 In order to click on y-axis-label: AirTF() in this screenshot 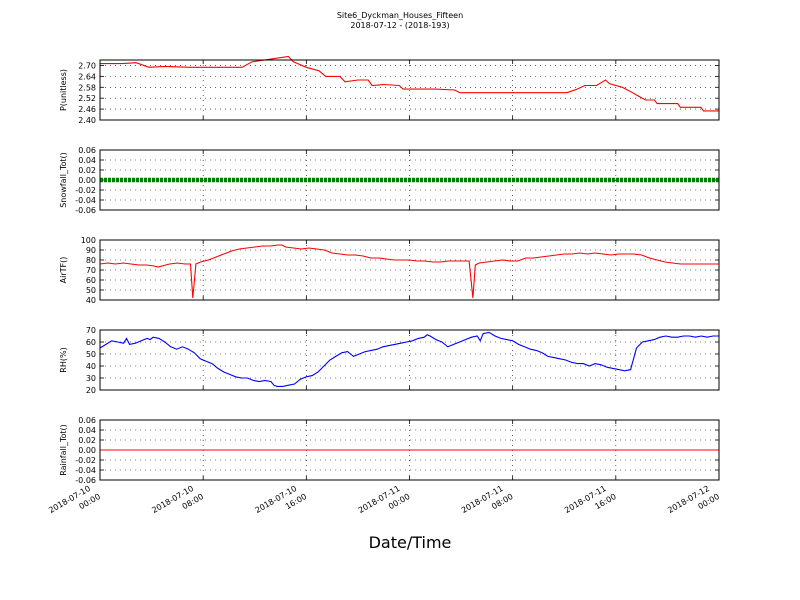, I will do `click(63, 270)`.